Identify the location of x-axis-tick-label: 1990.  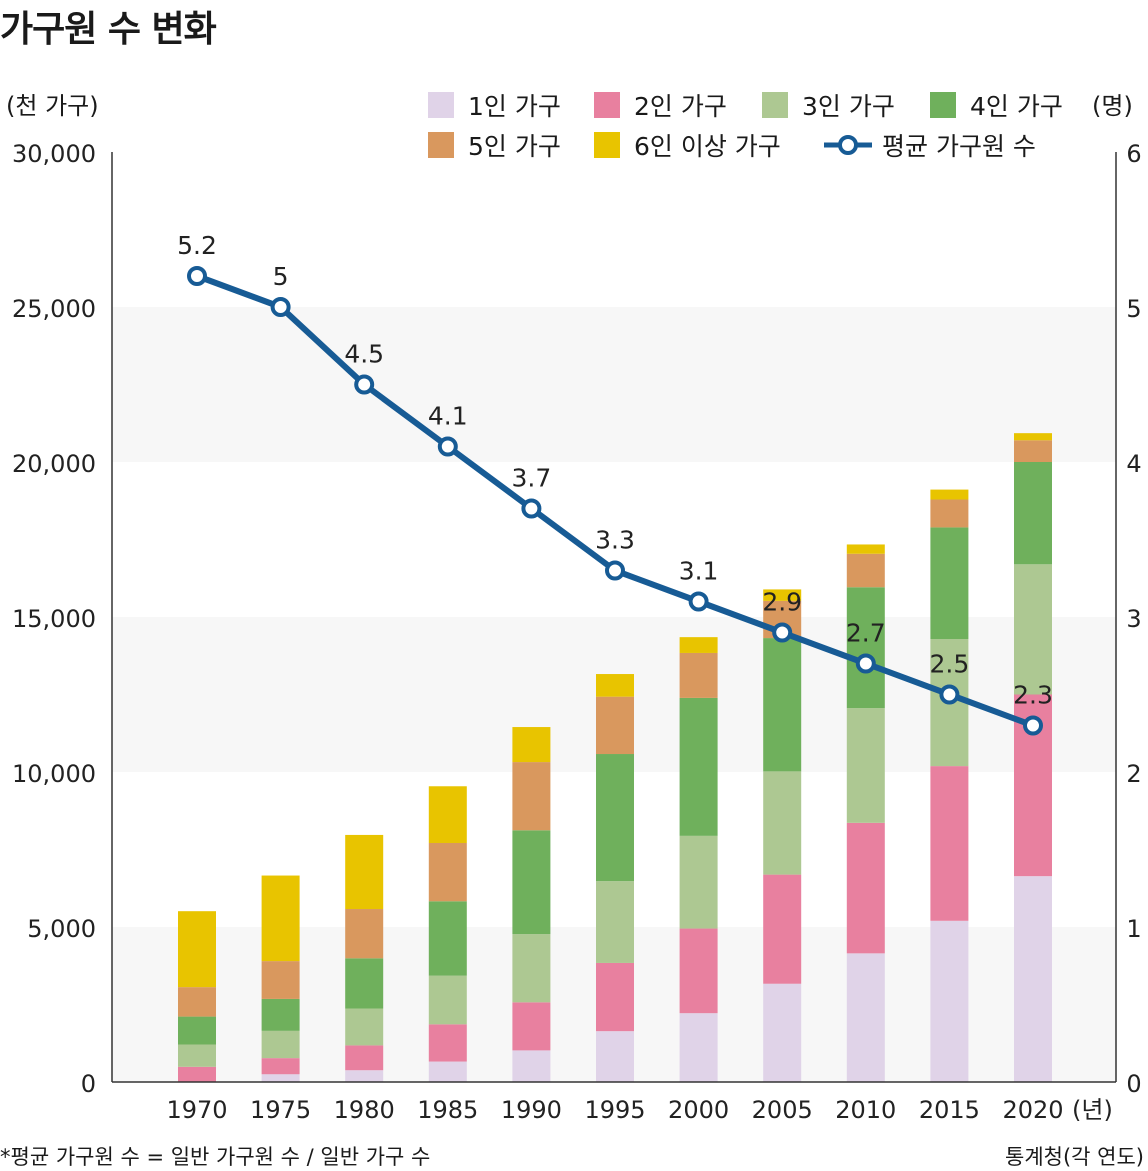
(531, 1110).